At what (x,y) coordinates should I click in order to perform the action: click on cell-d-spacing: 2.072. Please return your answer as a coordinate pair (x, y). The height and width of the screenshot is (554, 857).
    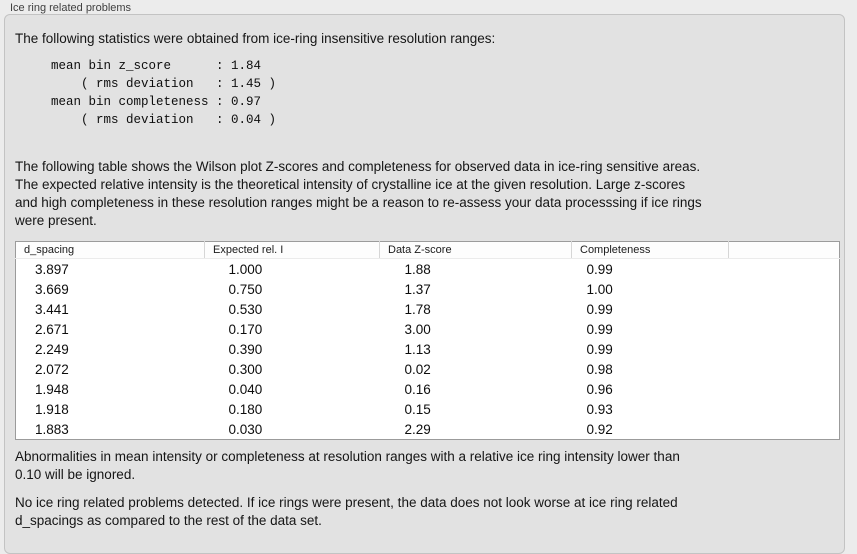
    Looking at the image, I should click on (52, 369).